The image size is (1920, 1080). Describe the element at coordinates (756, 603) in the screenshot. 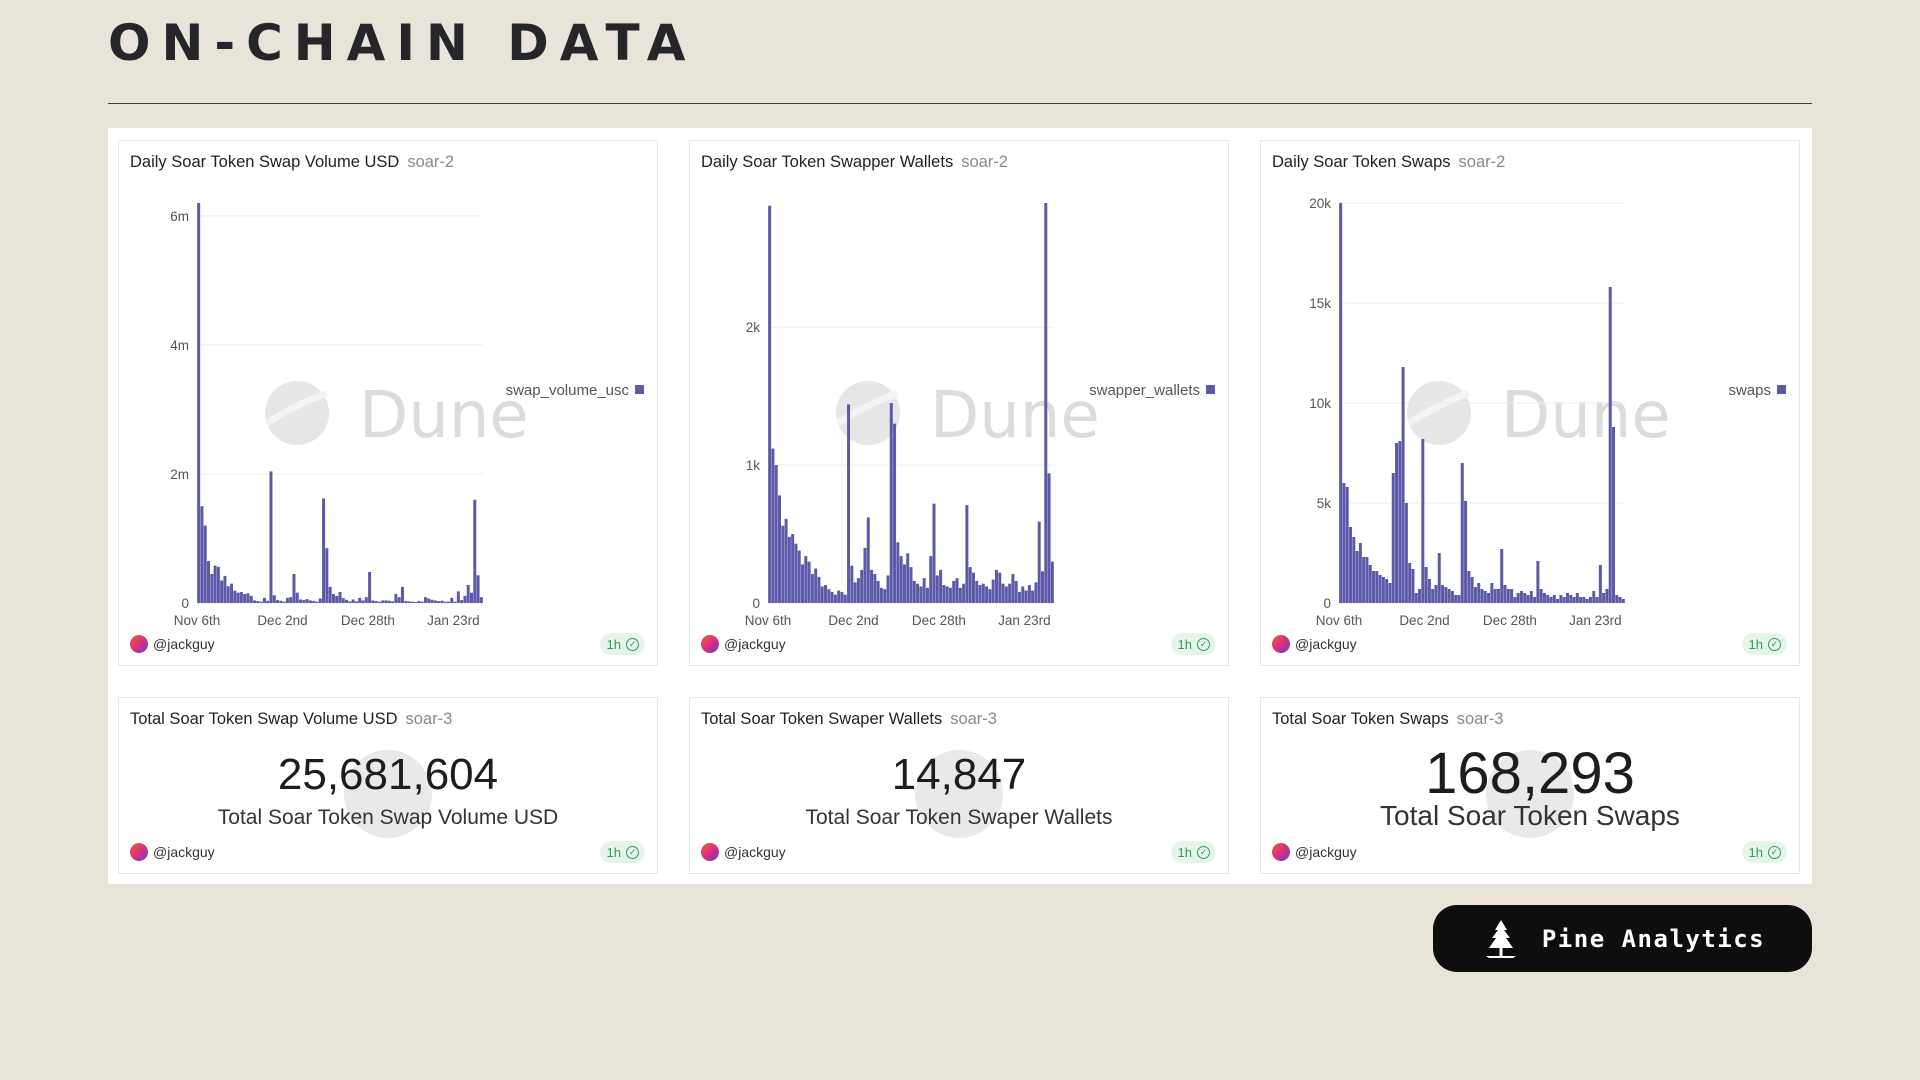

I see `y-tick-label: 0` at that location.